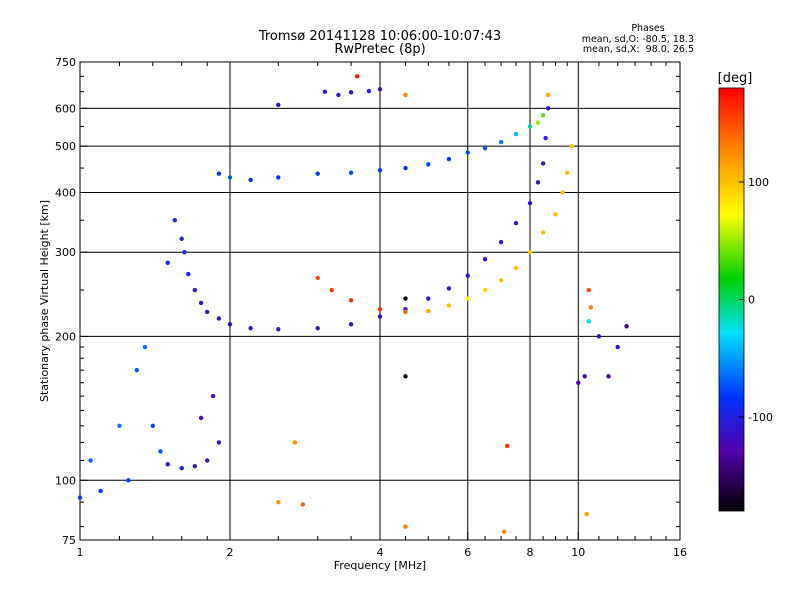 Image resolution: width=800 pixels, height=600 pixels. I want to click on y-tick-label: 750, so click(65, 62).